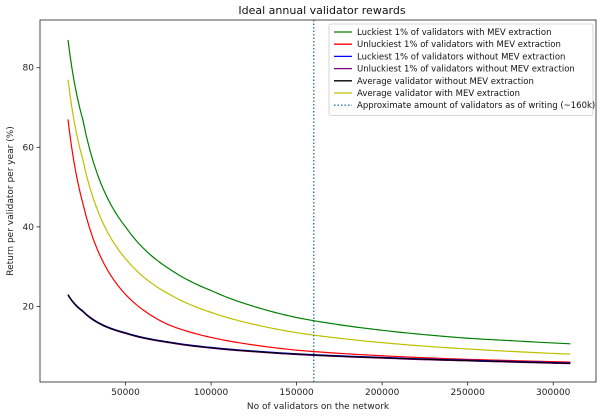  I want to click on legend-label: Average validator without MEV extraction, so click(445, 82).